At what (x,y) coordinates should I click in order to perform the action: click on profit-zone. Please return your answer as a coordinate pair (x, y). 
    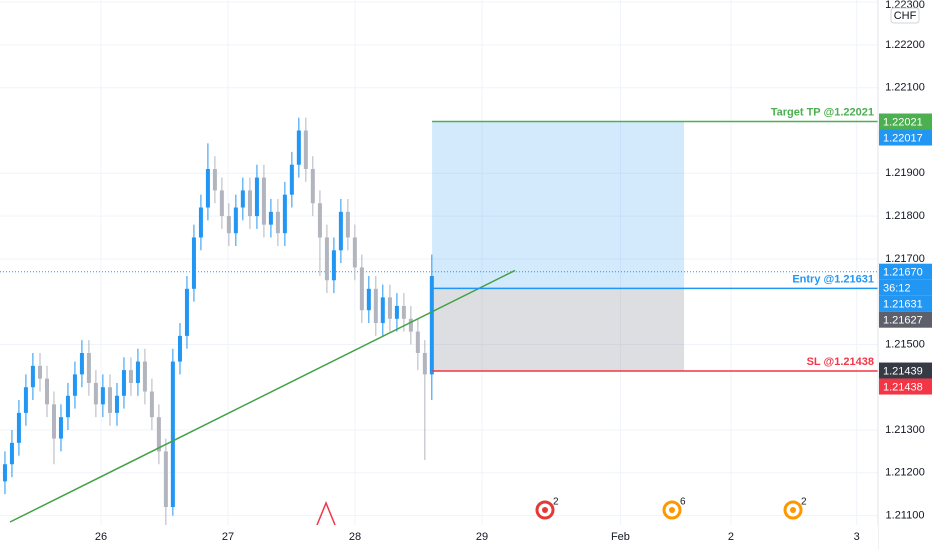
    Looking at the image, I should click on (558, 205).